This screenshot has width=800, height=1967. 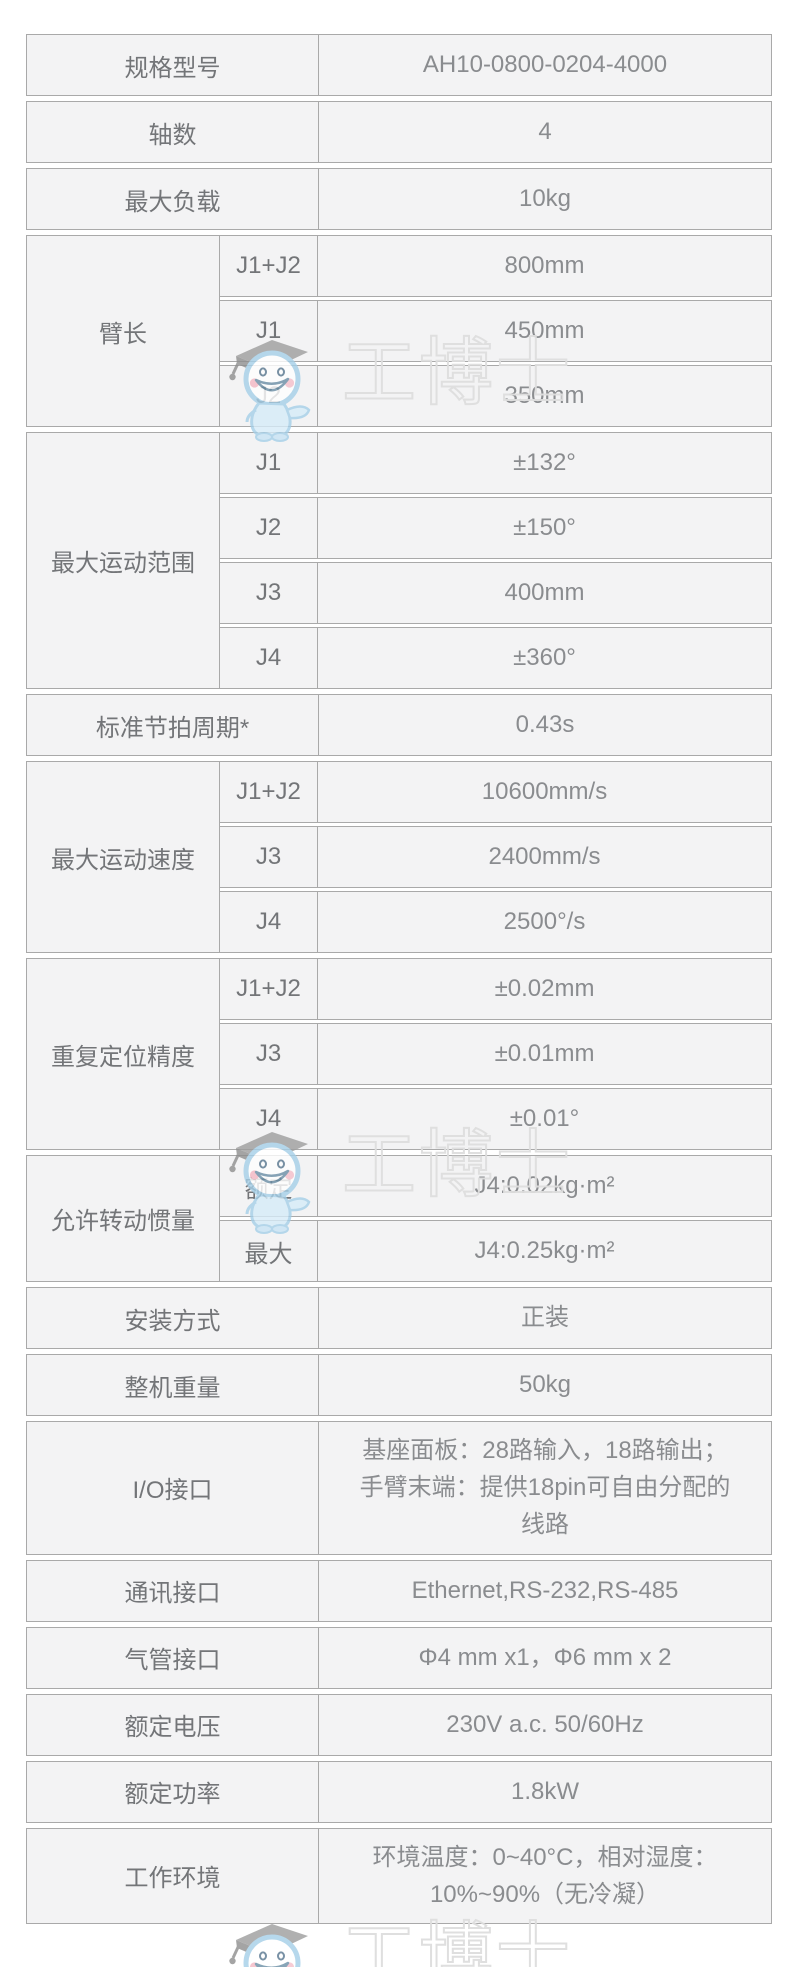 I want to click on subrow-list: J1 ±132° J2 ±150° J3 400mm J4 ±360°, so click(x=495, y=560).